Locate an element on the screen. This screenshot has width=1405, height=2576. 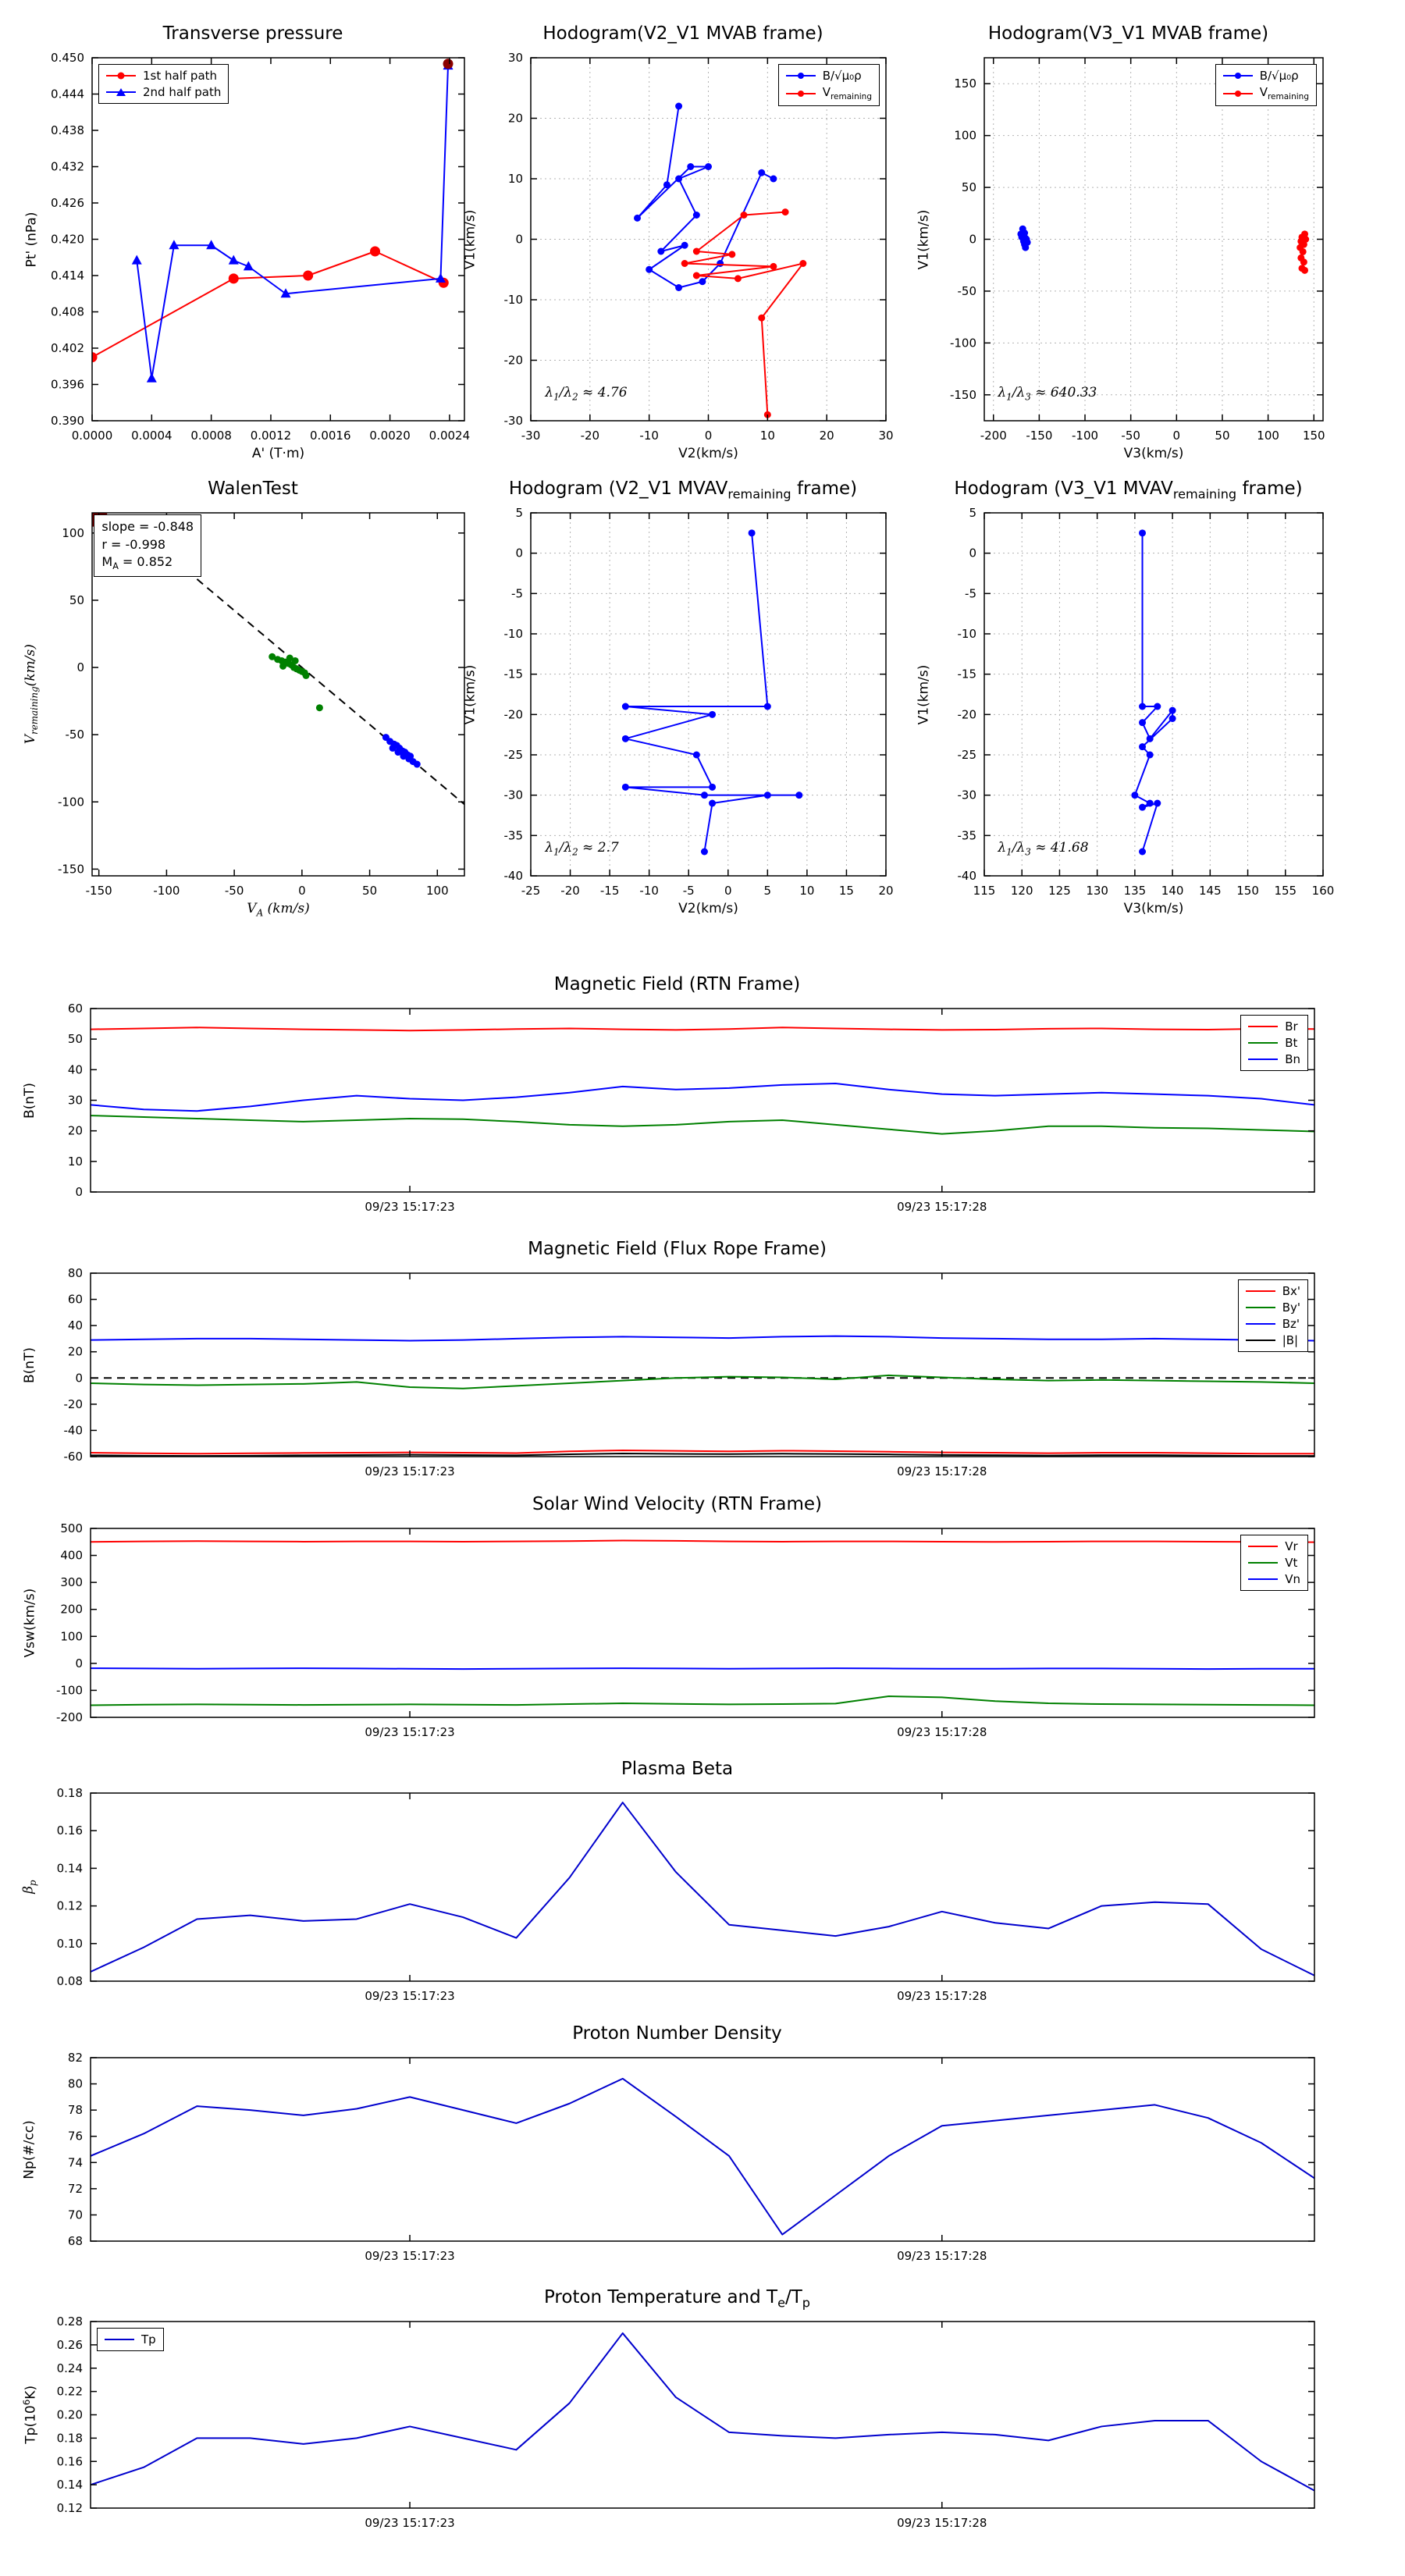
svg-text: -5 is located at coordinates (689, 891).